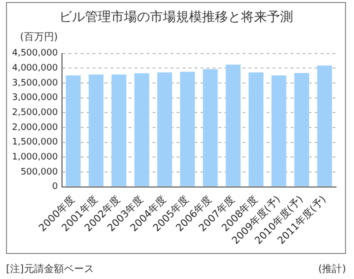 This screenshot has height=279, width=354. What do you see at coordinates (35, 157) in the screenshot?
I see `y-tick-label: 1,000,000` at bounding box center [35, 157].